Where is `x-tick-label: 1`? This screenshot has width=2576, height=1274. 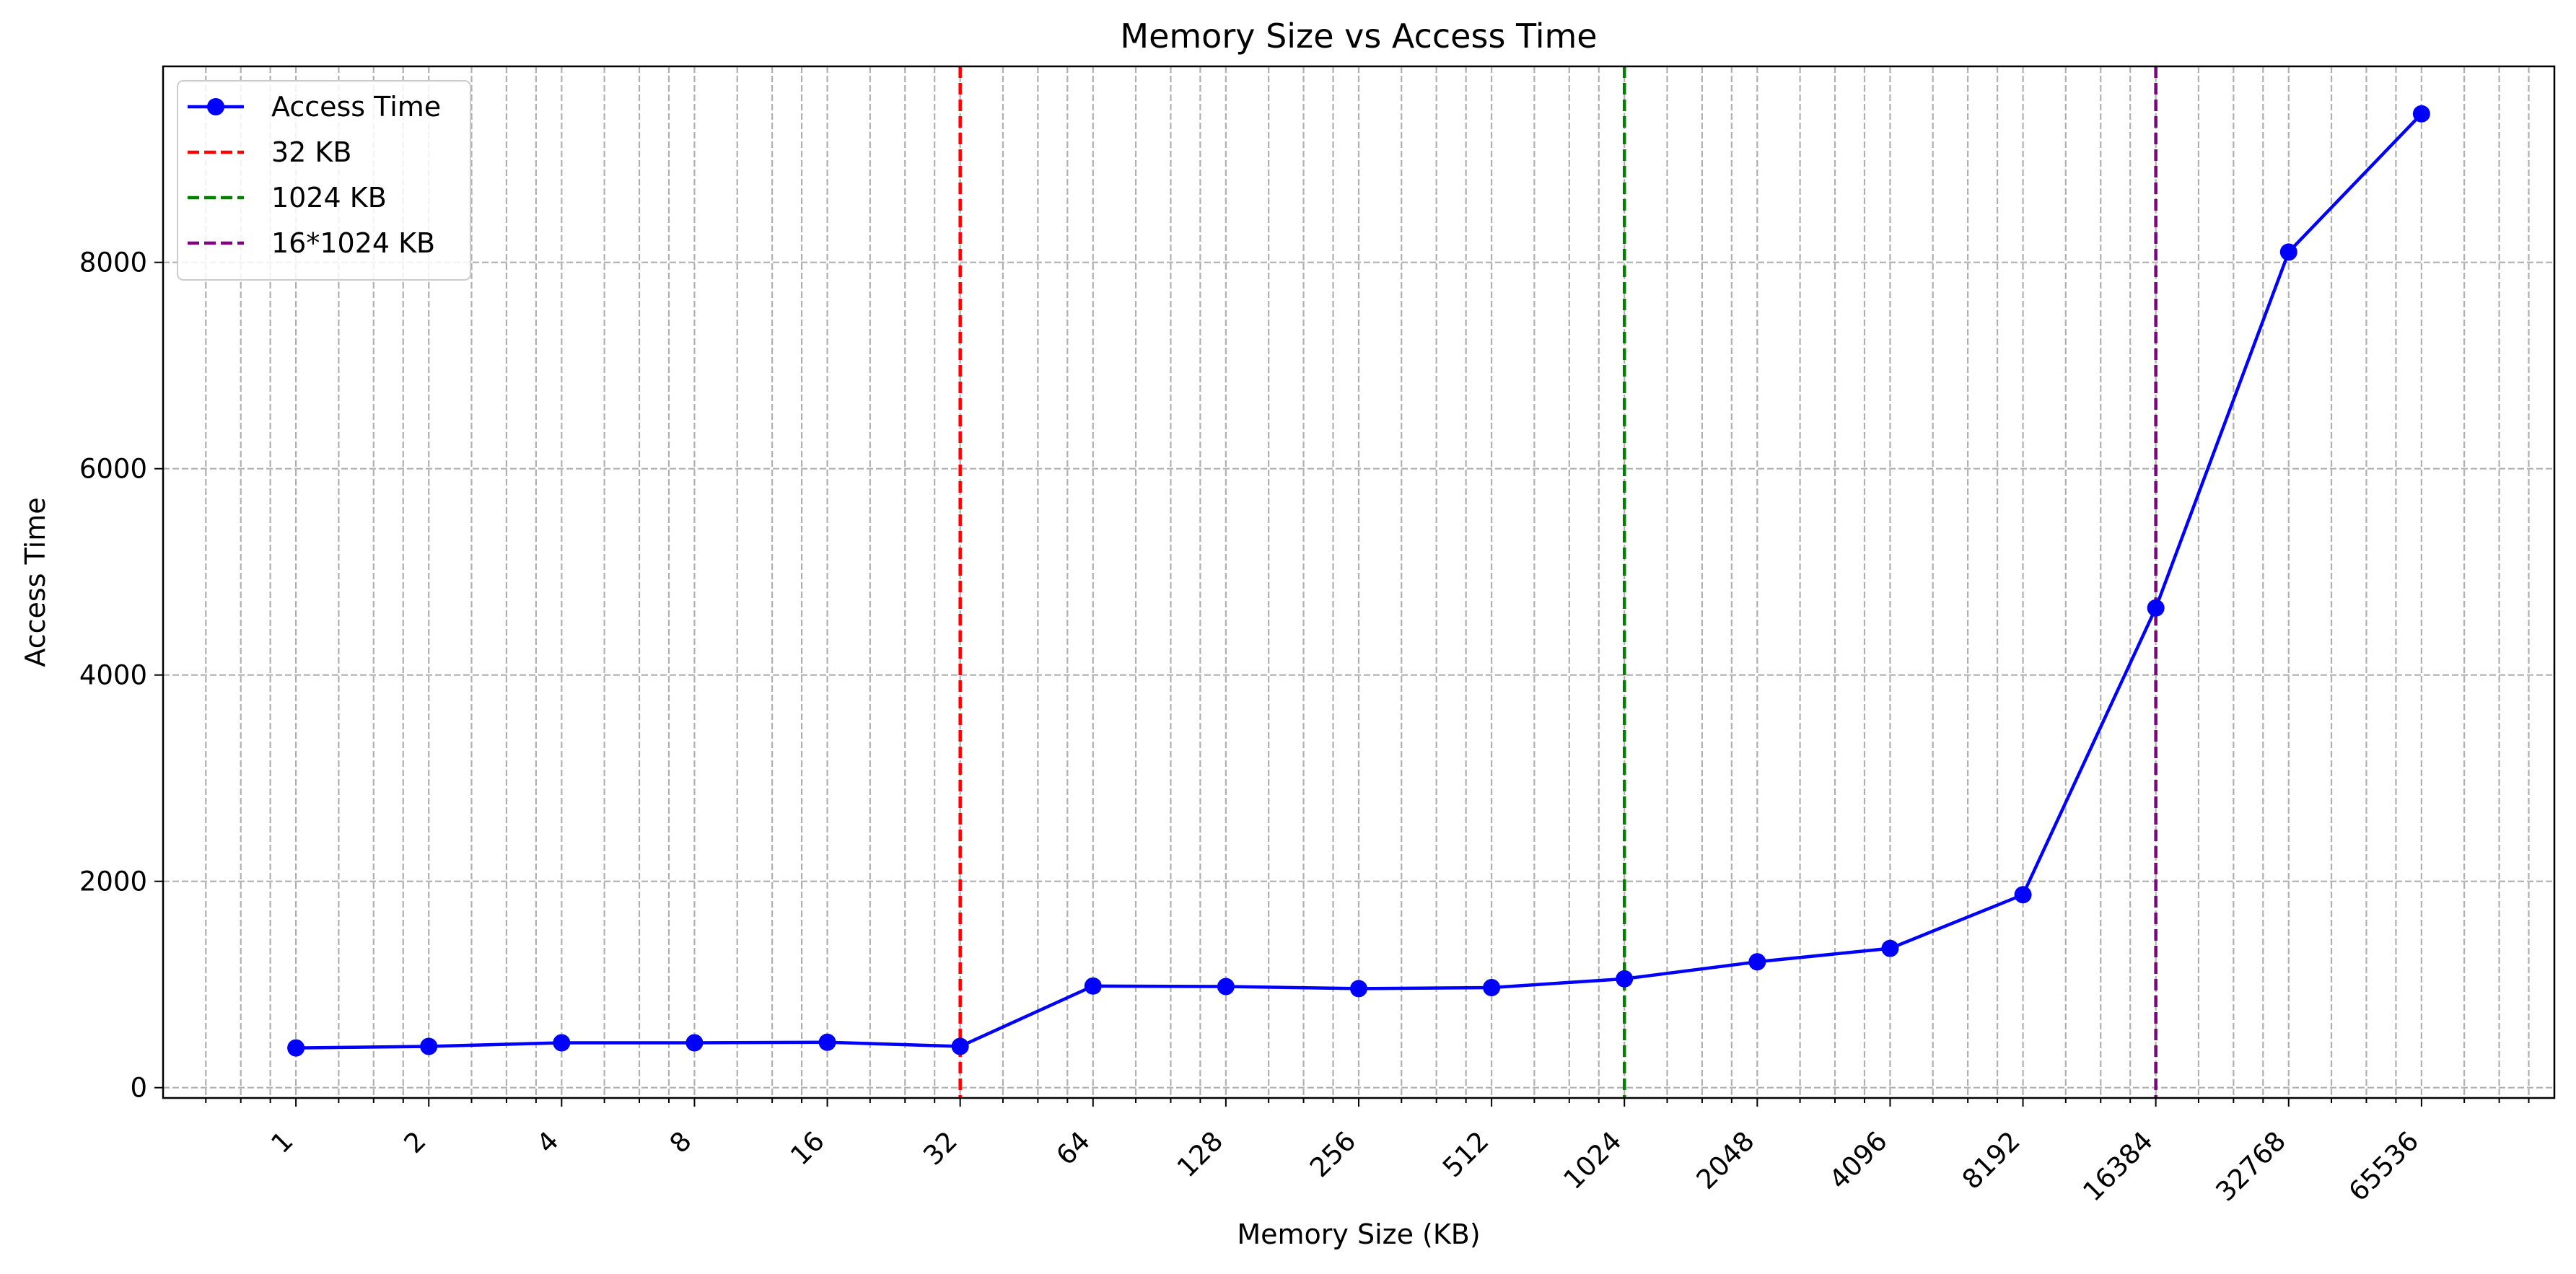
x-tick-label: 1 is located at coordinates (282, 1142).